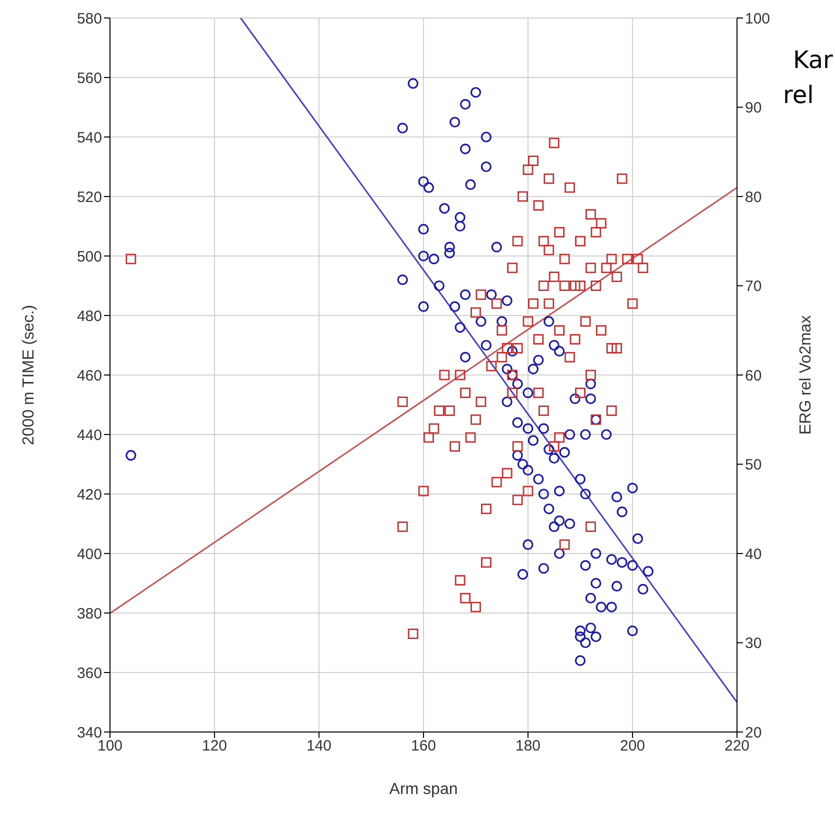 This screenshot has width=835, height=822. I want to click on y-tick-label: 420, so click(89, 495).